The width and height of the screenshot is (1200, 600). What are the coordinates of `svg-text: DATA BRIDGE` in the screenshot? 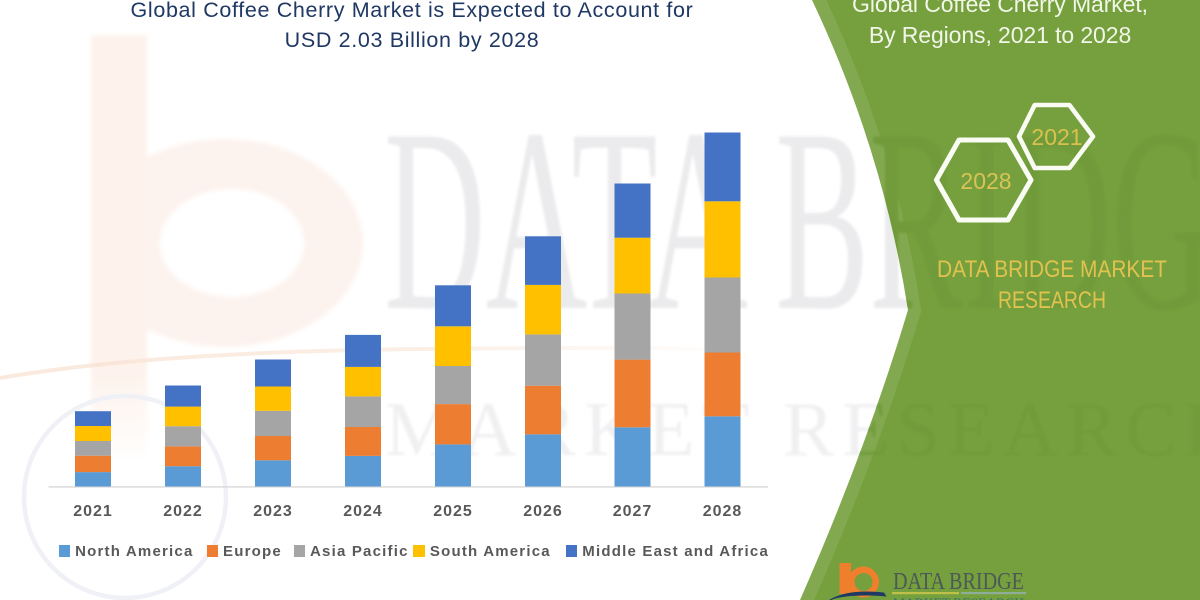 It's located at (958, 582).